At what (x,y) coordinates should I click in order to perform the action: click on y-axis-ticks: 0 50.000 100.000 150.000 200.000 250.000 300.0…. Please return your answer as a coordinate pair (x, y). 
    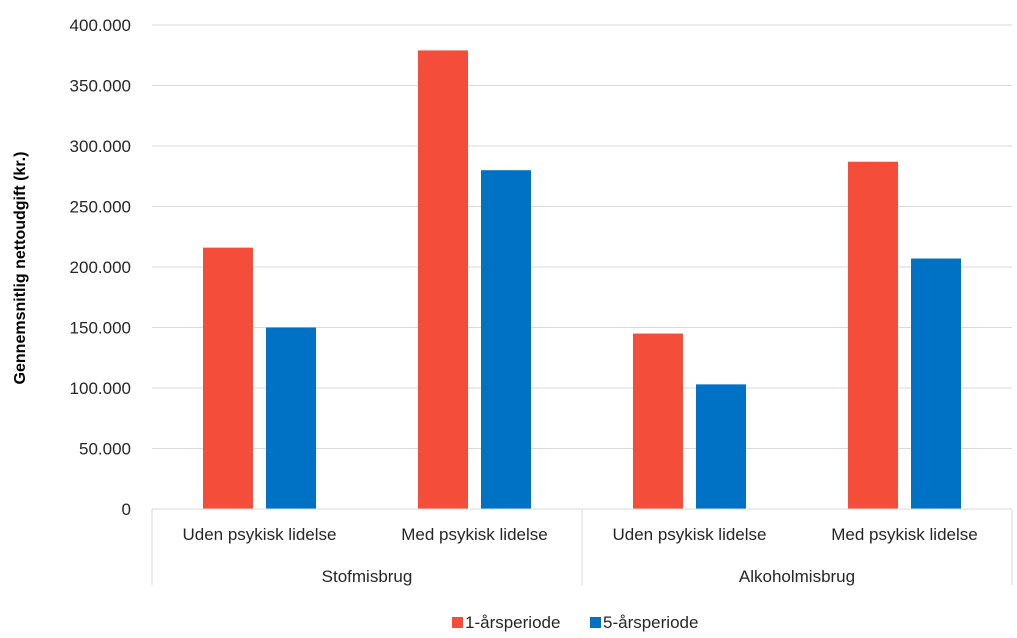
    Looking at the image, I should click on (100, 267).